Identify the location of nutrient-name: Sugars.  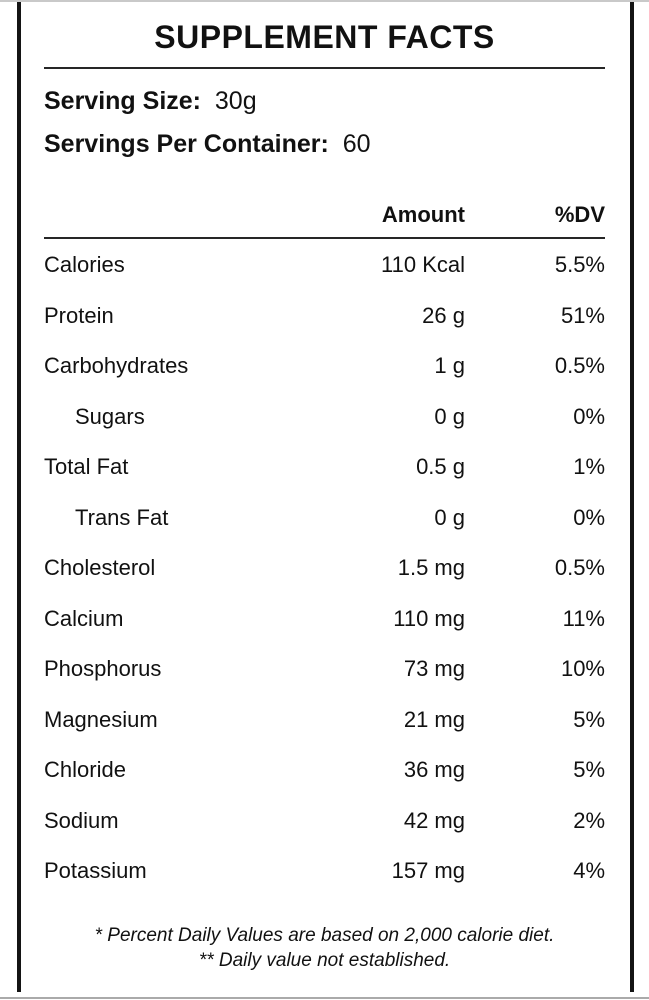
(110, 416).